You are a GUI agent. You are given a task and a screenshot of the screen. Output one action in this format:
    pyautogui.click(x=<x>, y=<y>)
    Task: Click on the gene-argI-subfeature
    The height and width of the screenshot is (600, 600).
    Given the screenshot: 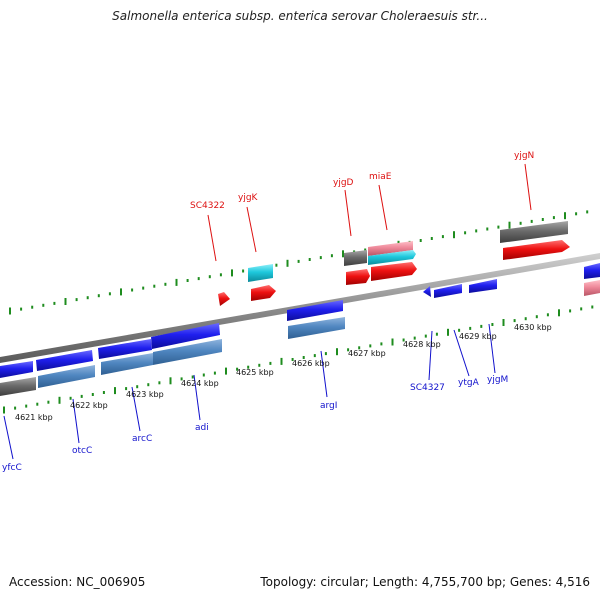 What is the action you would take?
    pyautogui.click(x=316, y=328)
    